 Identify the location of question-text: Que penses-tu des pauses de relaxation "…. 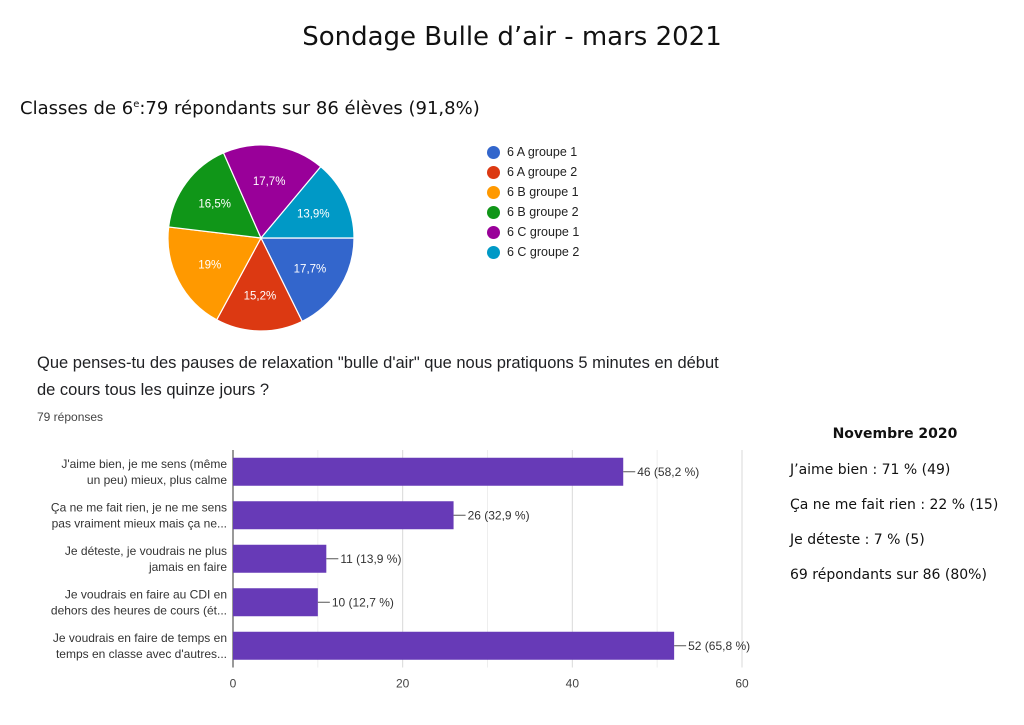
(407, 377).